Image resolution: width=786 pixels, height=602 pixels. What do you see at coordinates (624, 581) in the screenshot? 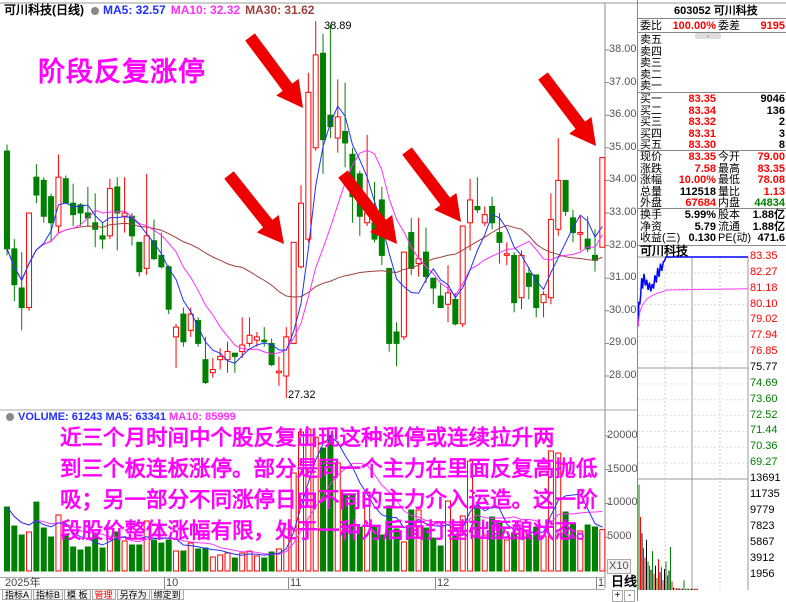
I see `period-label: 日线` at bounding box center [624, 581].